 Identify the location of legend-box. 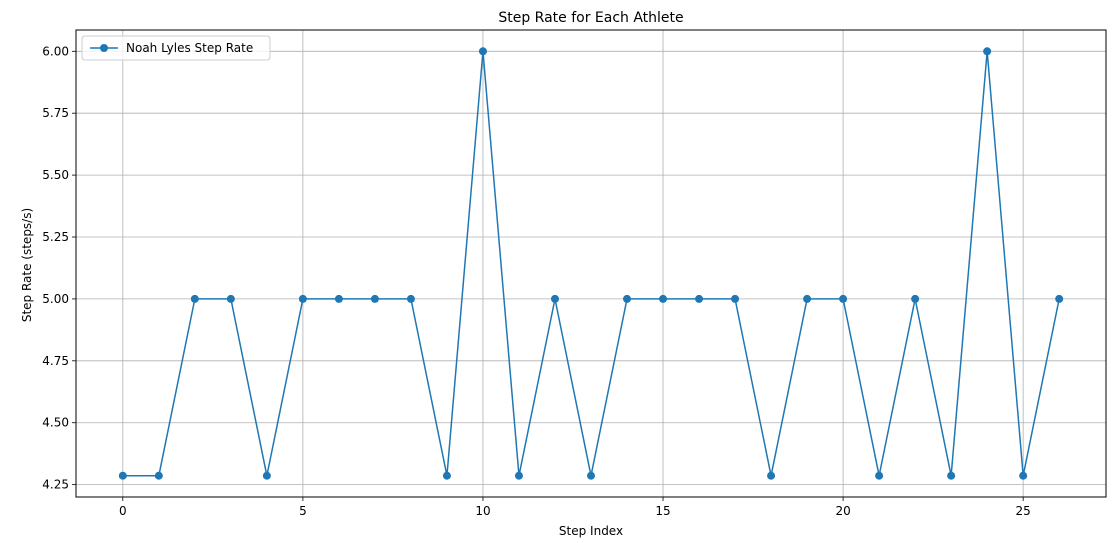
(176, 48).